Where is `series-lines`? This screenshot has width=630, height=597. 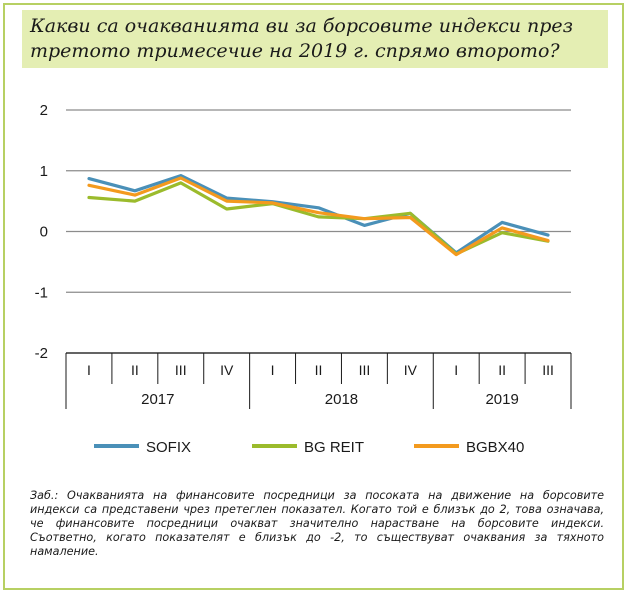 series-lines is located at coordinates (318, 215).